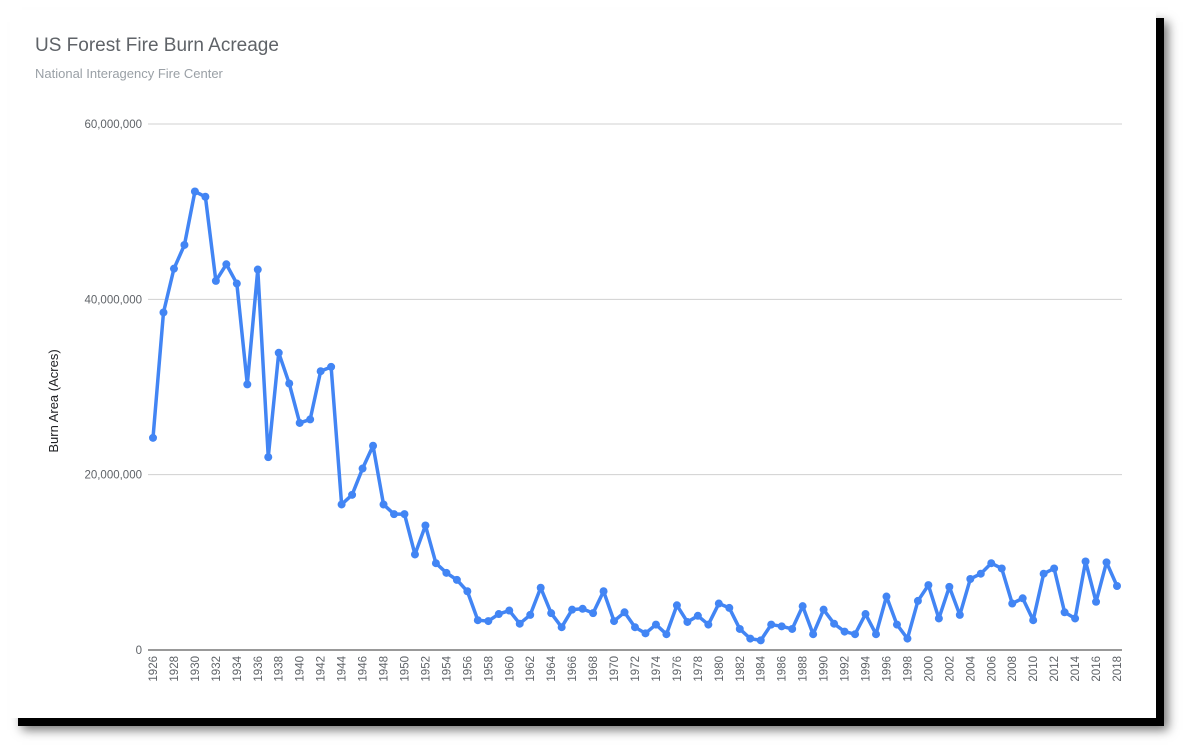  What do you see at coordinates (53, 400) in the screenshot?
I see `y-axis-label: Burn Area (Acres)` at bounding box center [53, 400].